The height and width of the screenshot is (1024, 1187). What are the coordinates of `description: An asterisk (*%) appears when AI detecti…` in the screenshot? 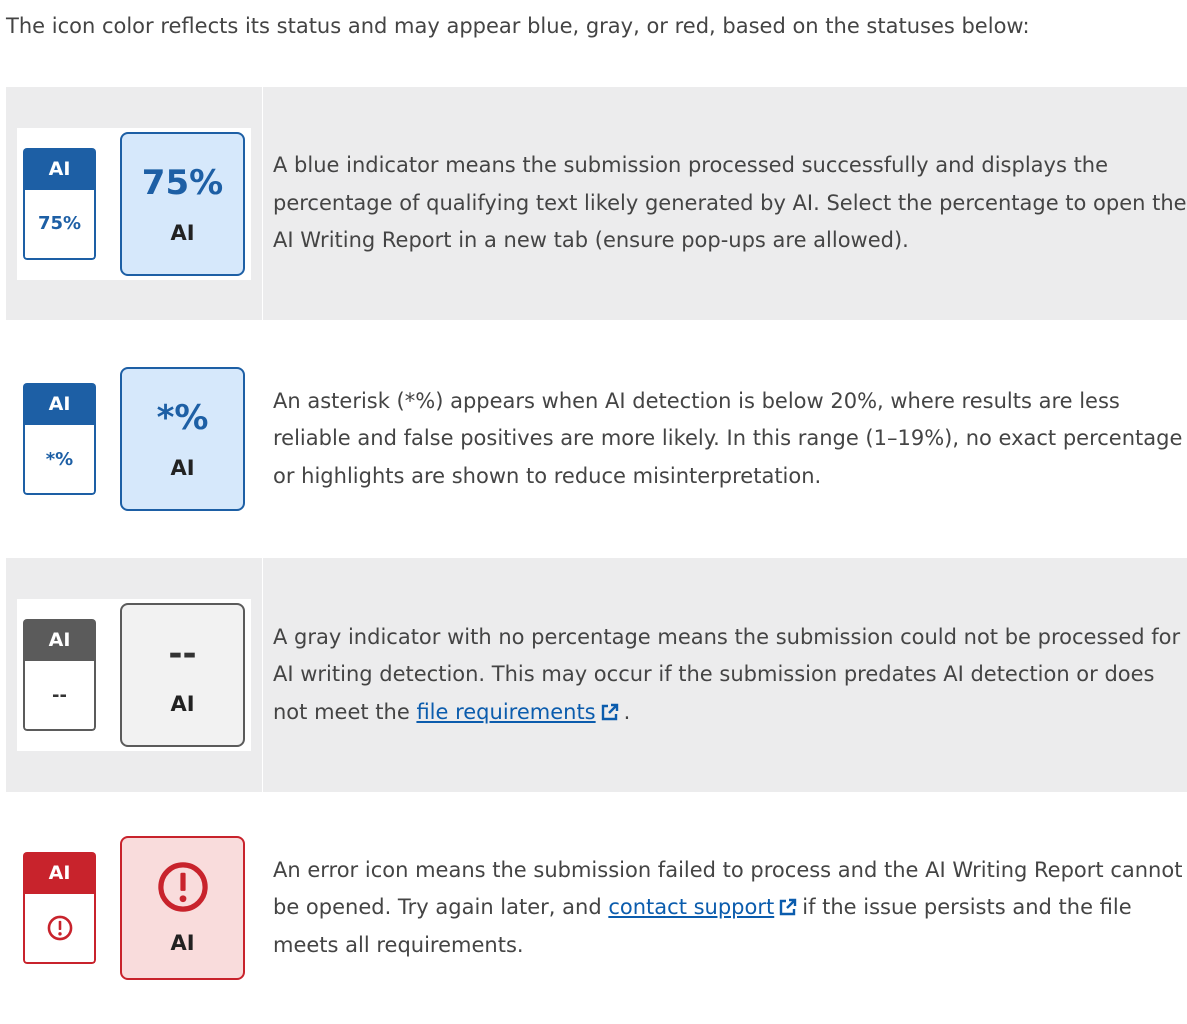 It's located at (730, 439).